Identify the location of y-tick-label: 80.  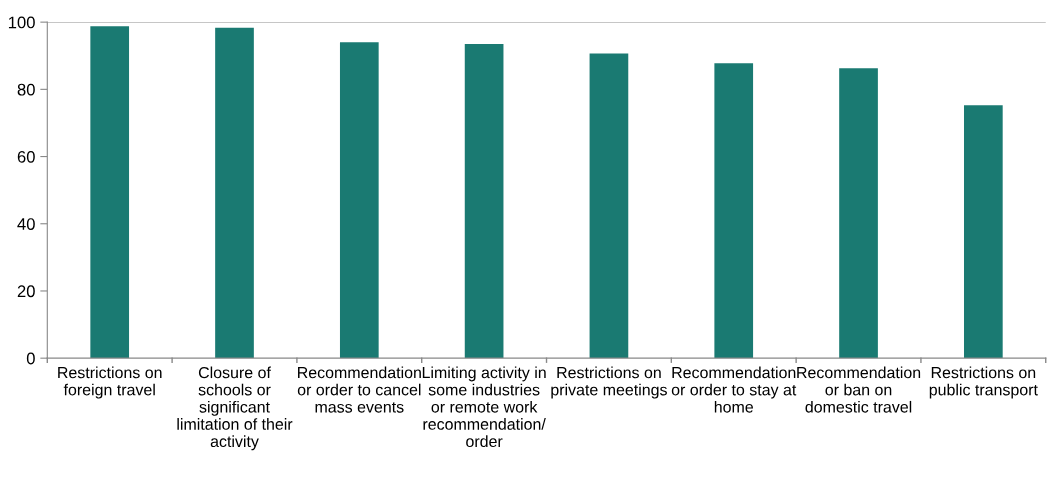
(26, 89).